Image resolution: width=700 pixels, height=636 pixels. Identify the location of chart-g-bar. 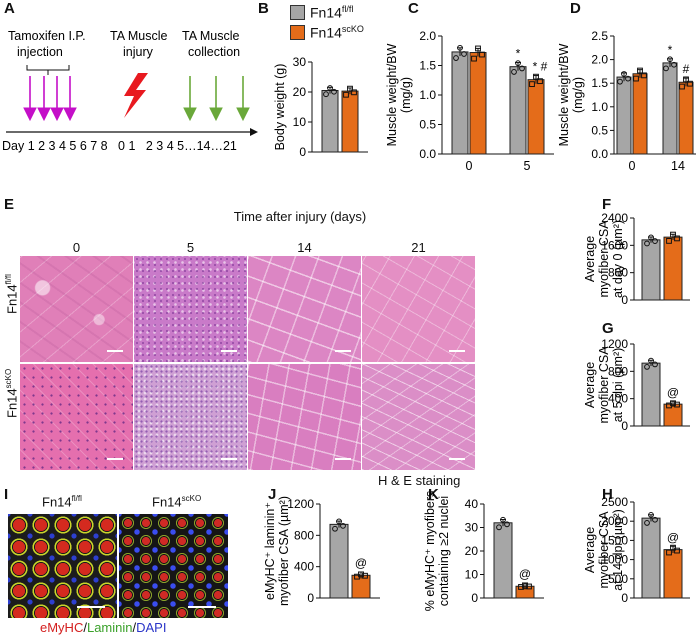
(651, 394).